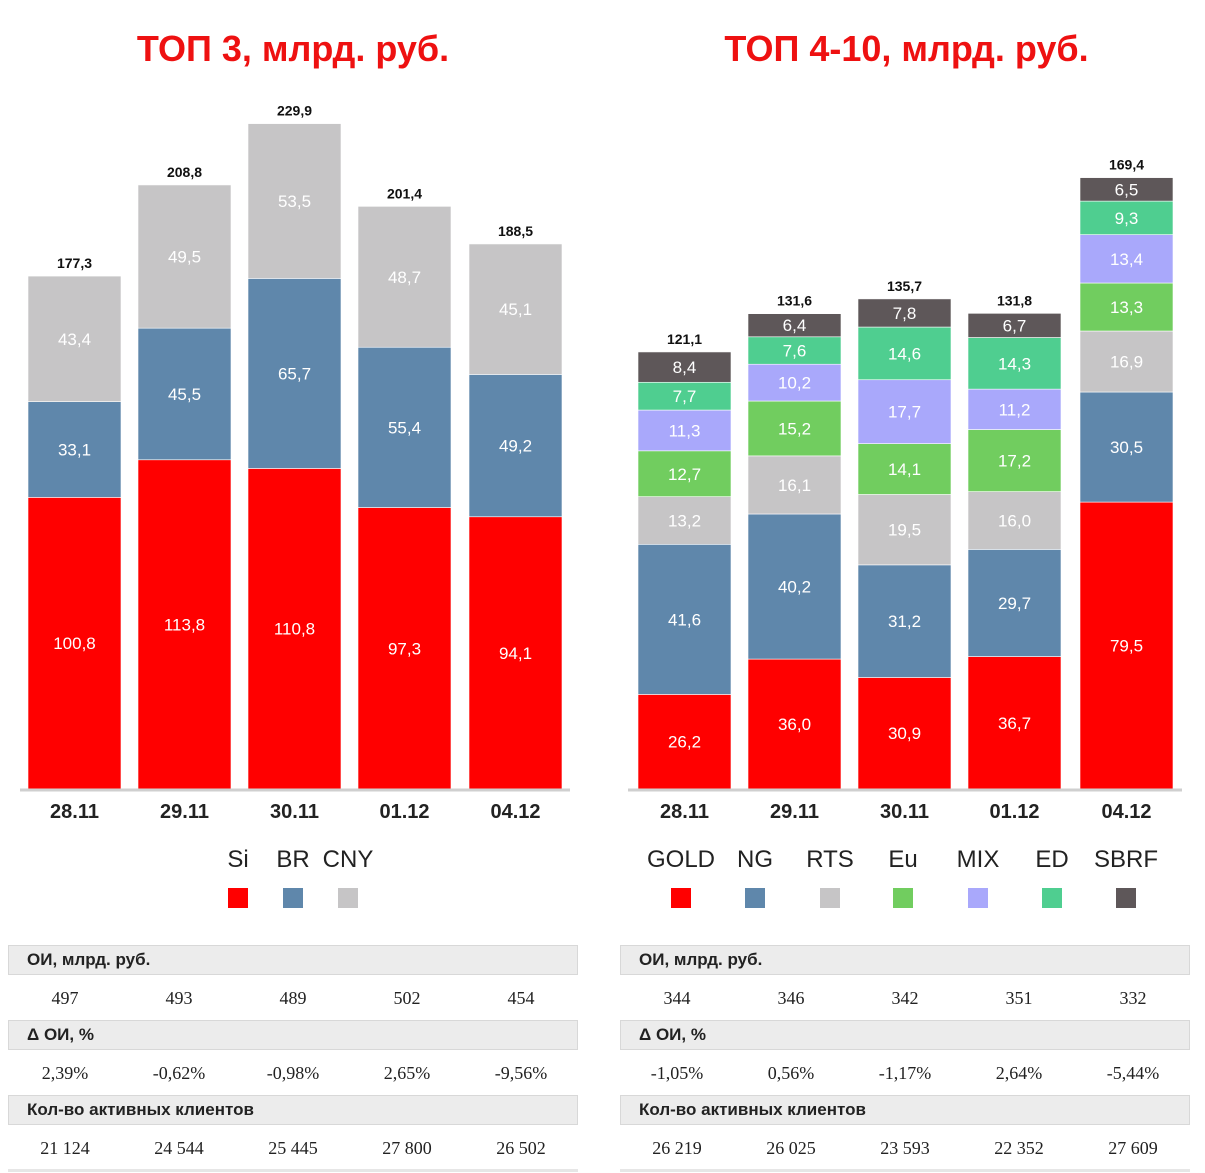  Describe the element at coordinates (906, 48) in the screenshot. I see `chart-title-top4-10: ТОП 4-10, млрд. руб.` at that location.